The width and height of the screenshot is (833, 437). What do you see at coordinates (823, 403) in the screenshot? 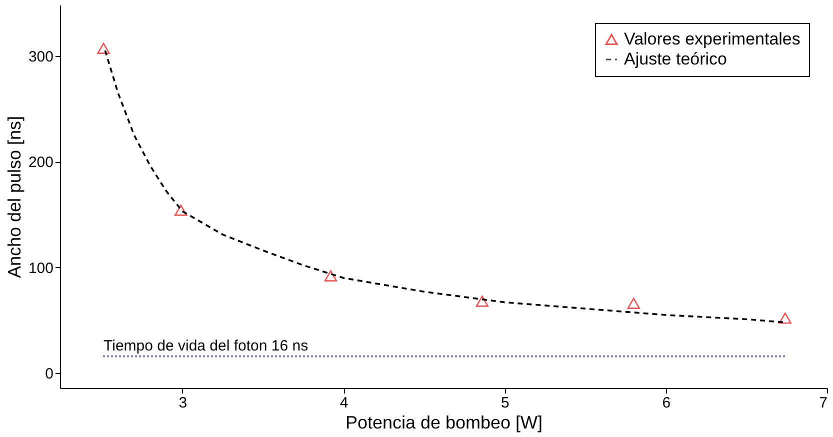
I see `x-tick-label: 7` at bounding box center [823, 403].